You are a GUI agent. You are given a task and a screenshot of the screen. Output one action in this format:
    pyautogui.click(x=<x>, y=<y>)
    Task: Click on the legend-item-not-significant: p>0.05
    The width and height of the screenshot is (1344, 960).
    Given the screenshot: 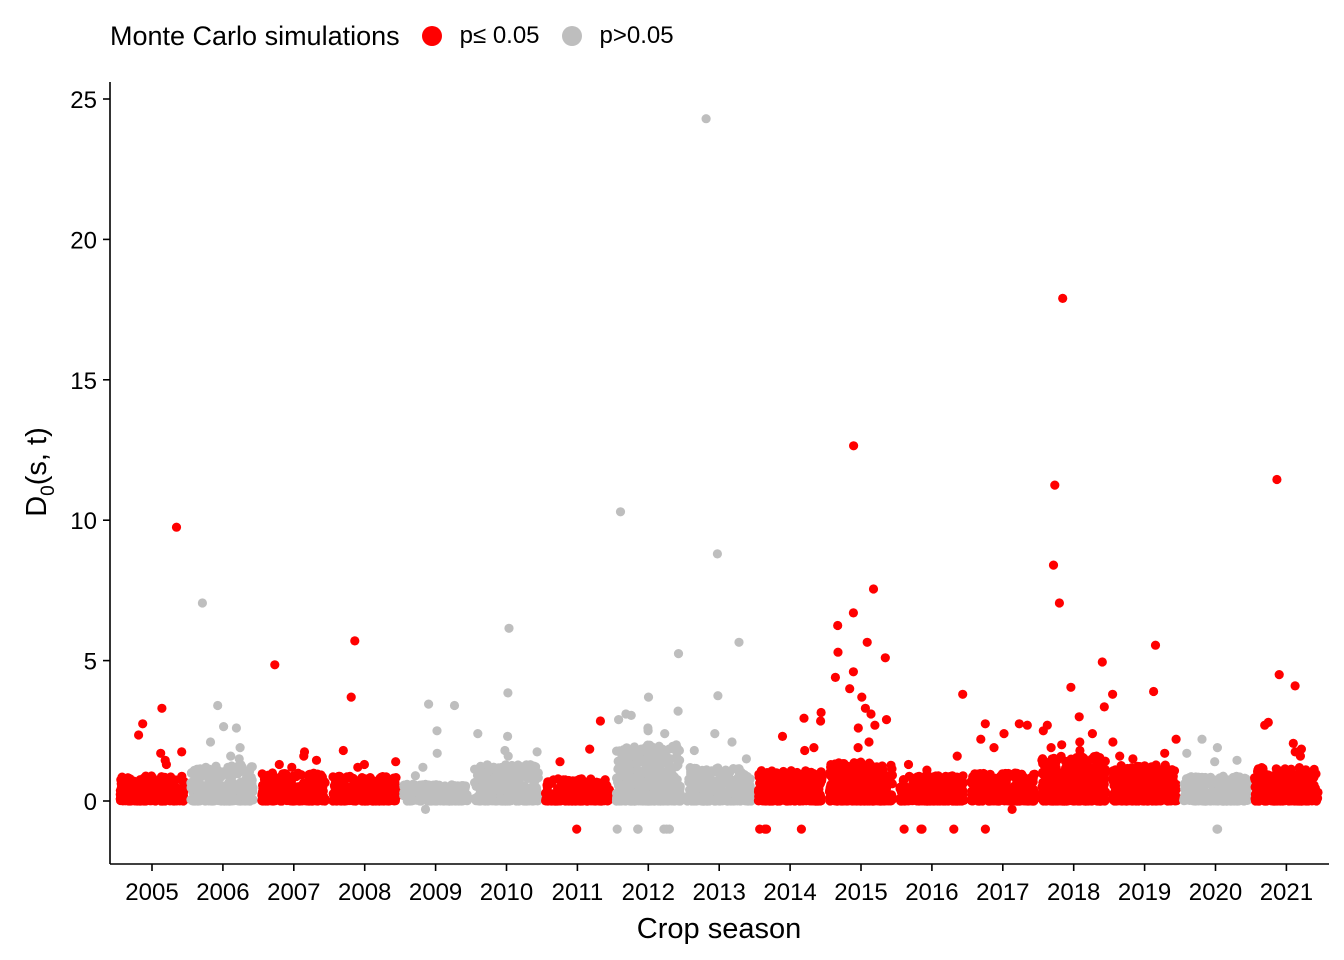 What is the action you would take?
    pyautogui.click(x=617, y=36)
    